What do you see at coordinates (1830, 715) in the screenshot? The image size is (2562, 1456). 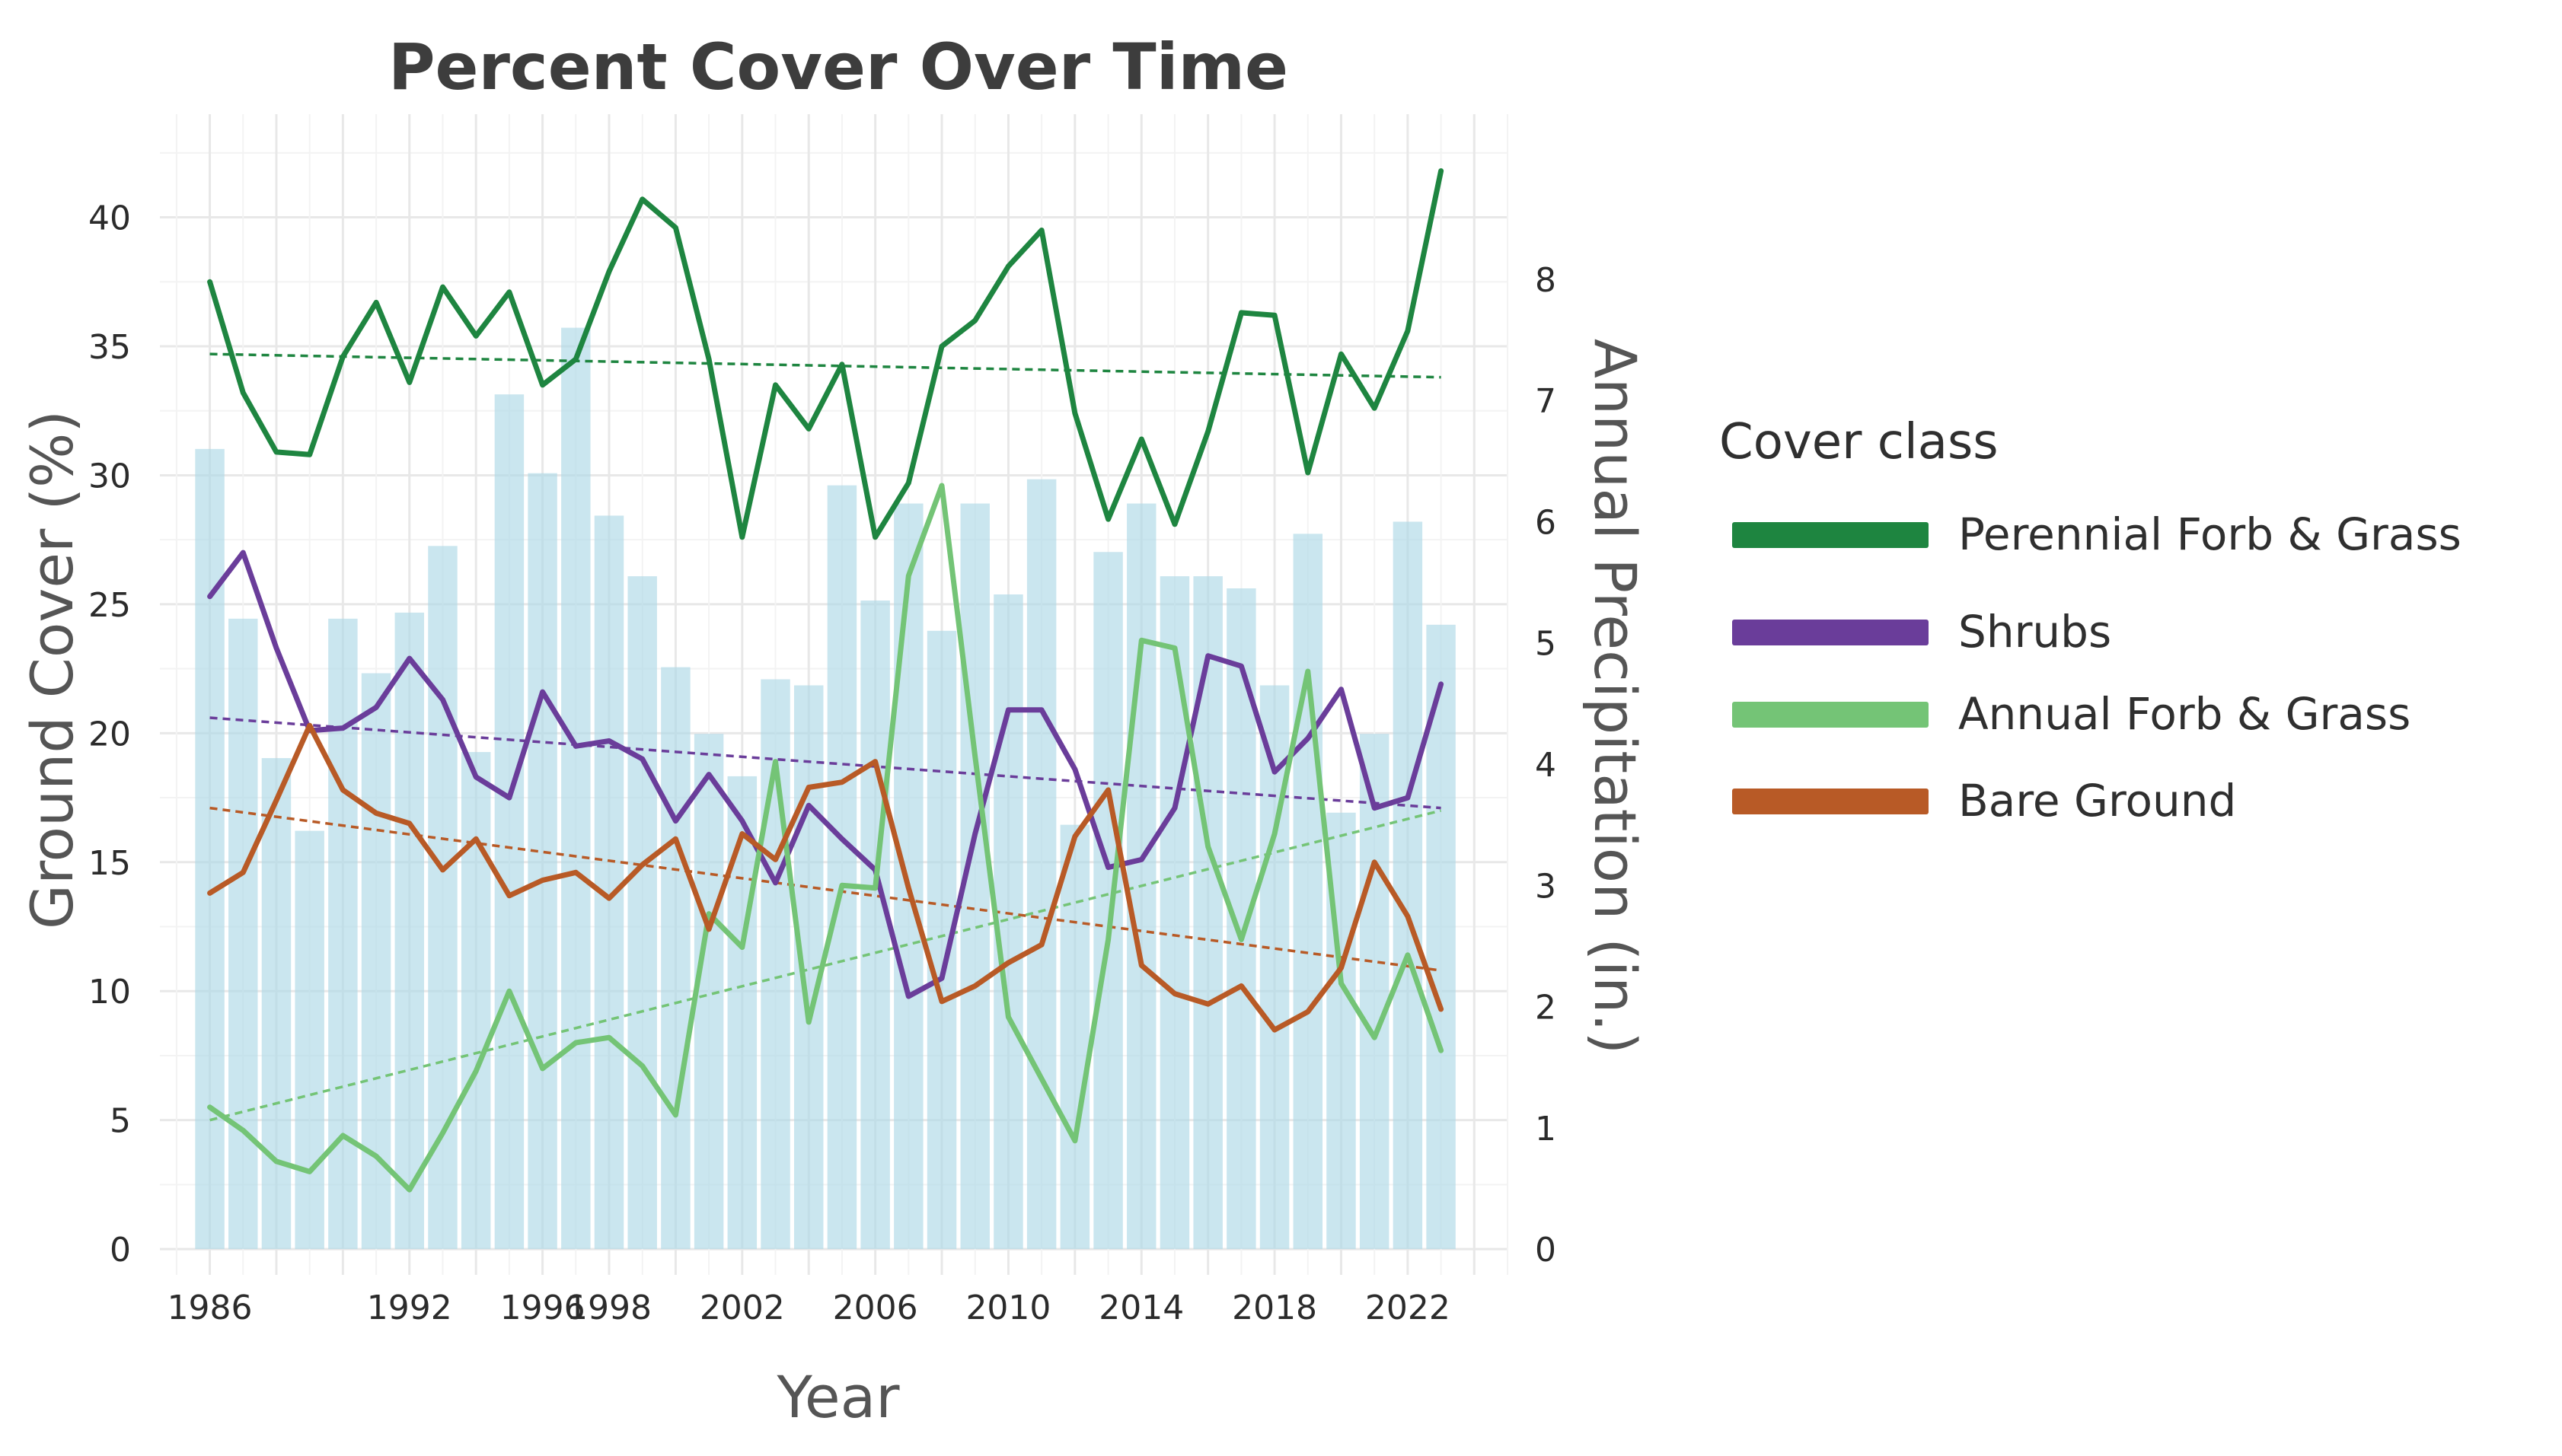 I see `legend-key-annual-forb-grass` at bounding box center [1830, 715].